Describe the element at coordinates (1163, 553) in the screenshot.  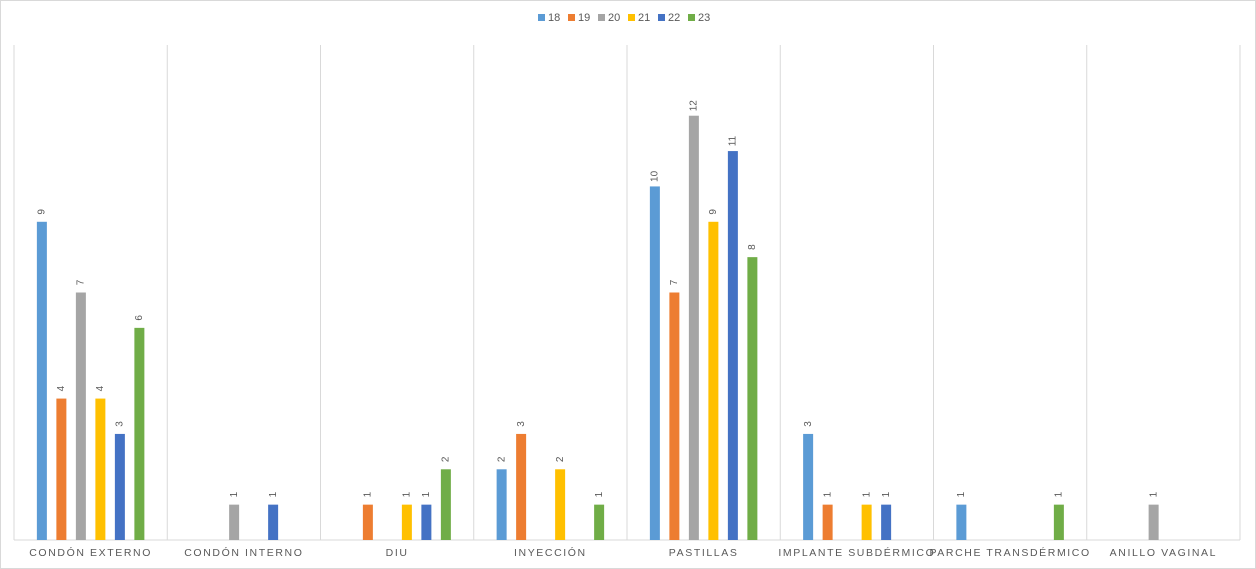
I see `x-tick-label: ANILLO VAGINAL` at that location.